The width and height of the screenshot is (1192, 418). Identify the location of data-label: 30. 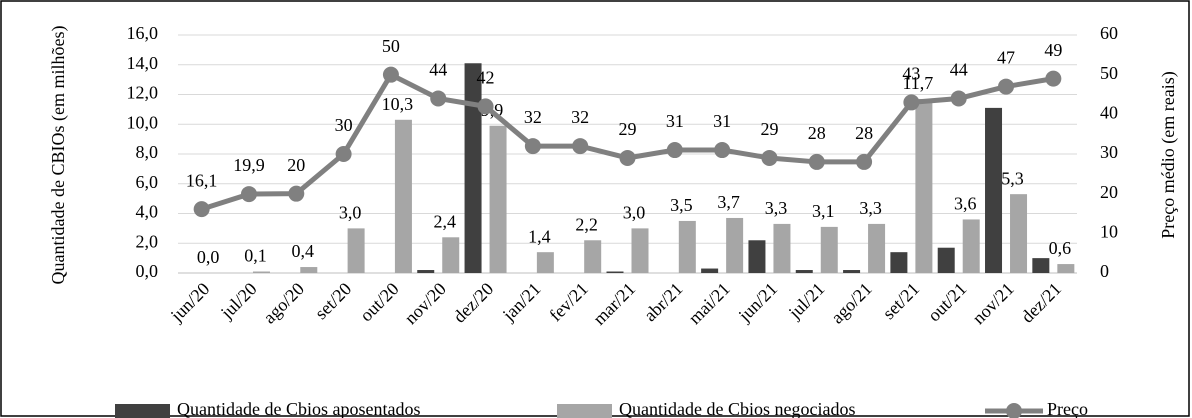
(344, 125).